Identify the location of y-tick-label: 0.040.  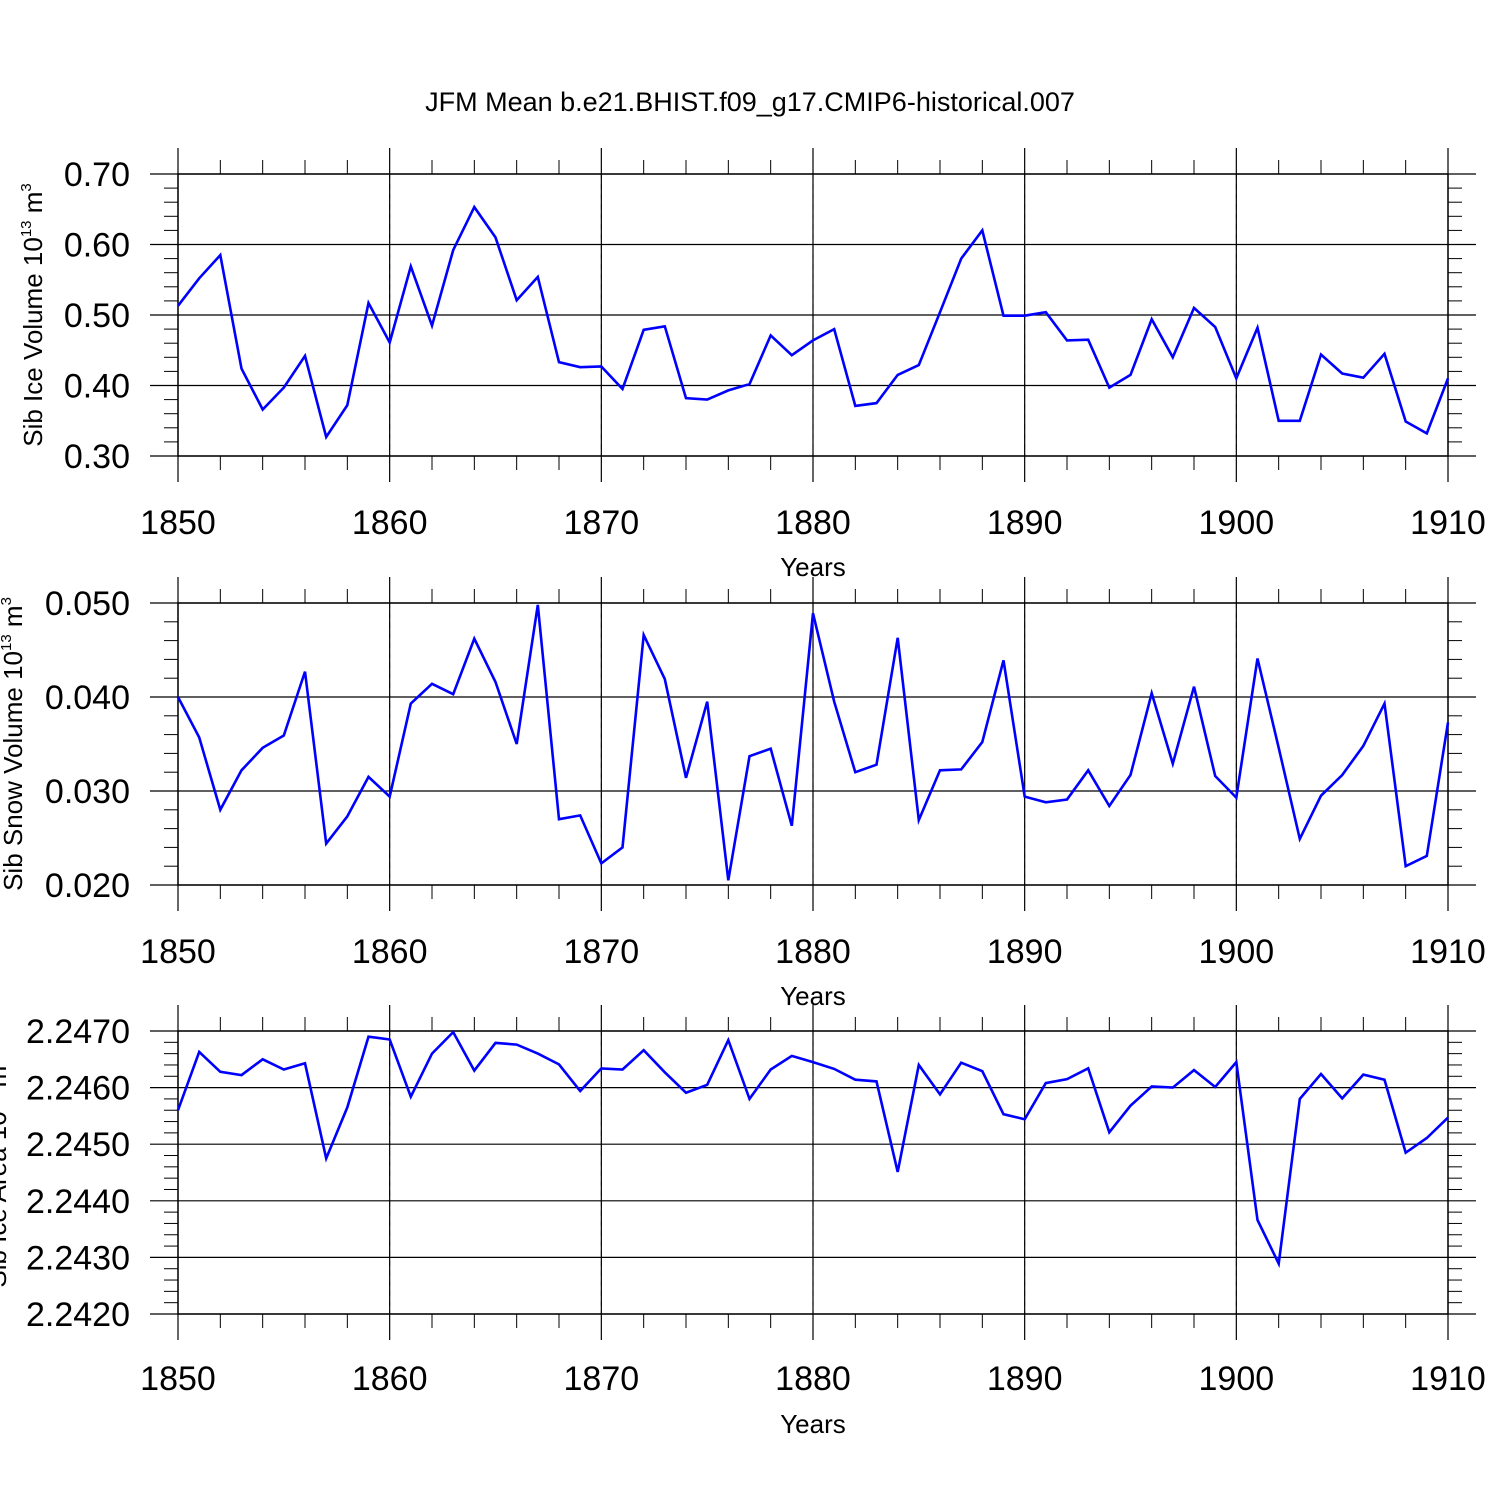
(87, 698).